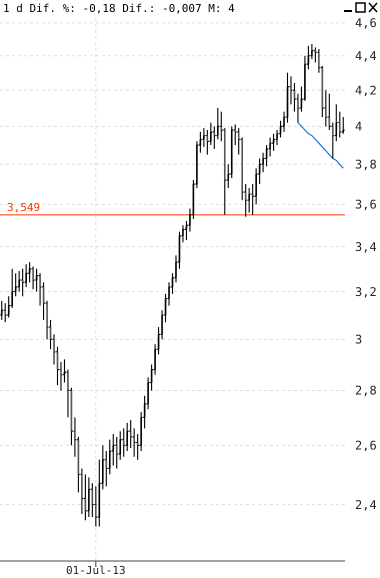 The width and height of the screenshot is (380, 578). Describe the element at coordinates (366, 445) in the screenshot. I see `y-tick-label: 2,6` at that location.